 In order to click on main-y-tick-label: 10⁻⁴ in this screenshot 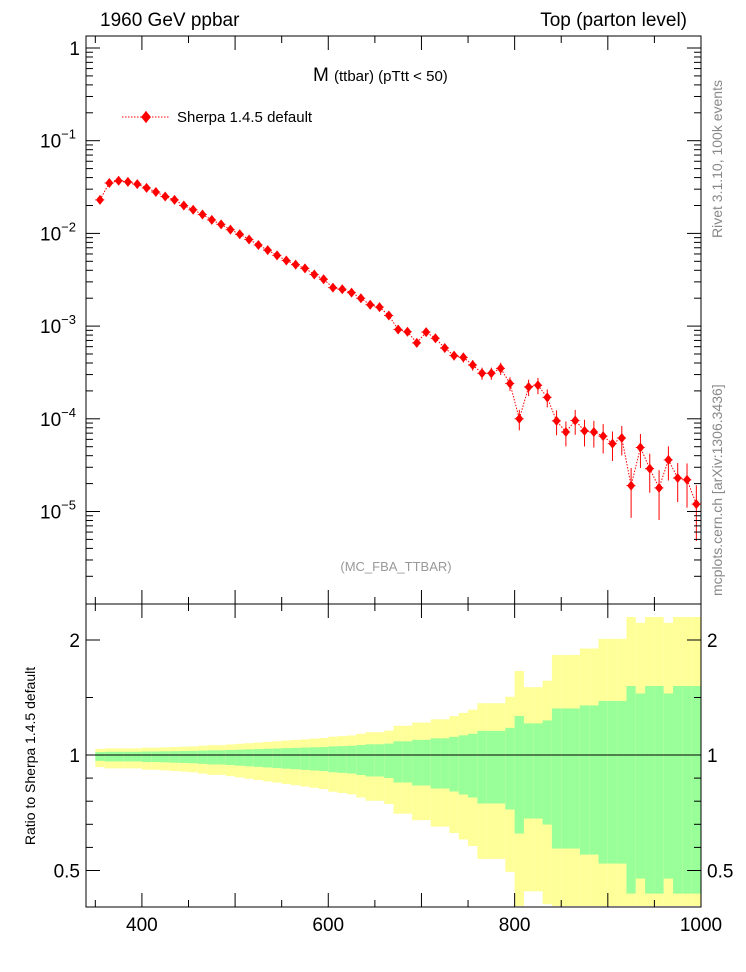, I will do `click(58, 418)`.